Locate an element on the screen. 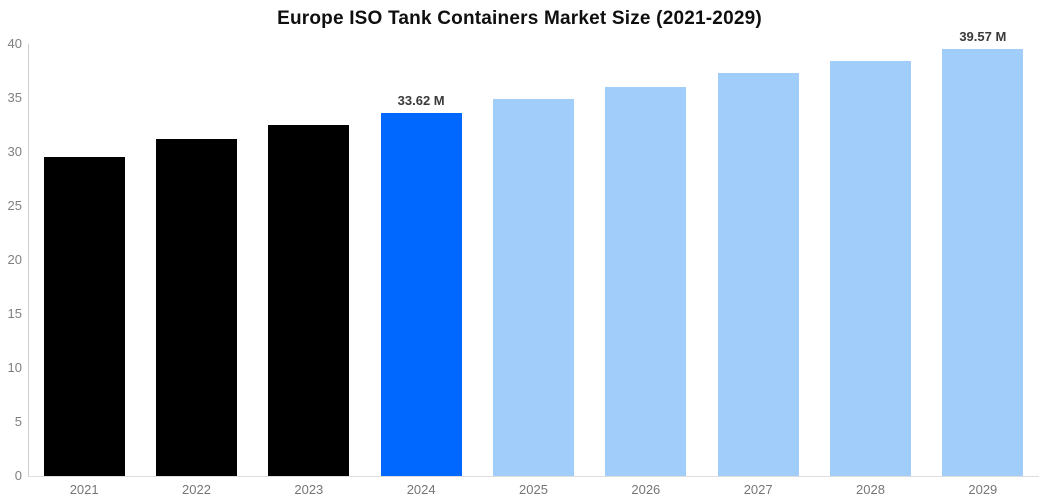 The image size is (1039, 500). y-tick-label-0: 0 is located at coordinates (18, 475).